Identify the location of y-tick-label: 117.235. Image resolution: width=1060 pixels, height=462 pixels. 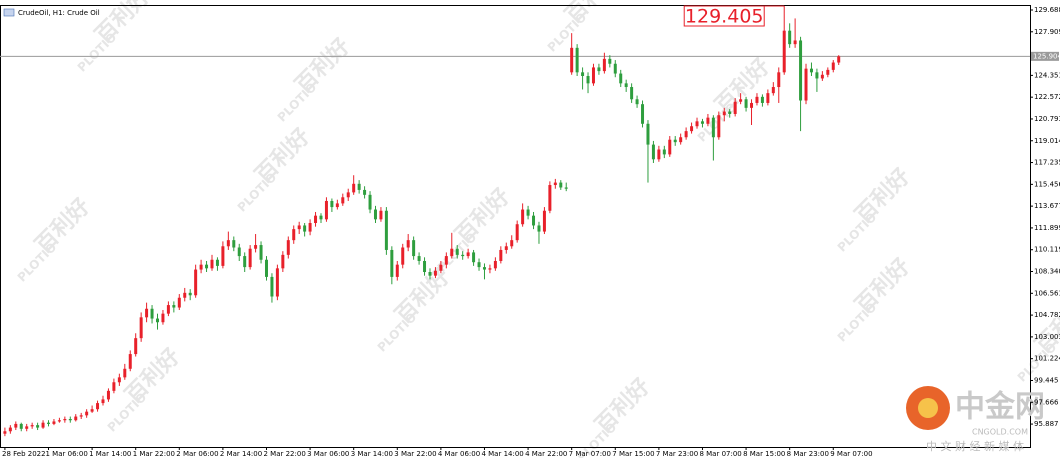
(1047, 163).